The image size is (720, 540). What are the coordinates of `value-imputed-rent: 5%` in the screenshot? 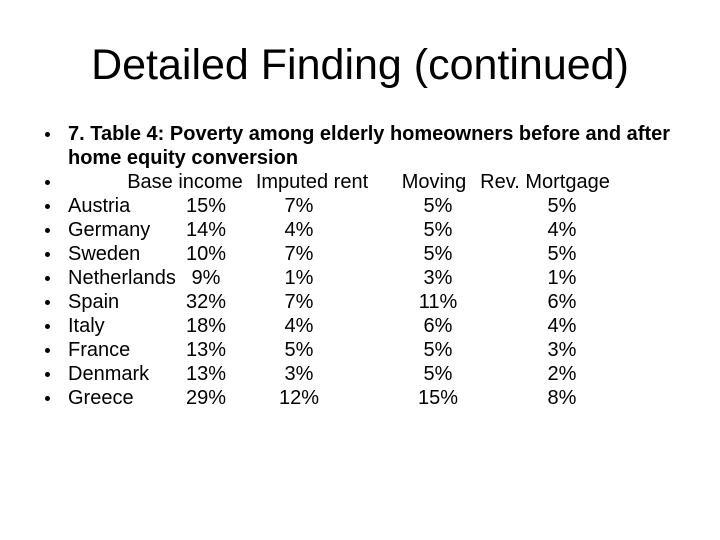 It's located at (299, 350).